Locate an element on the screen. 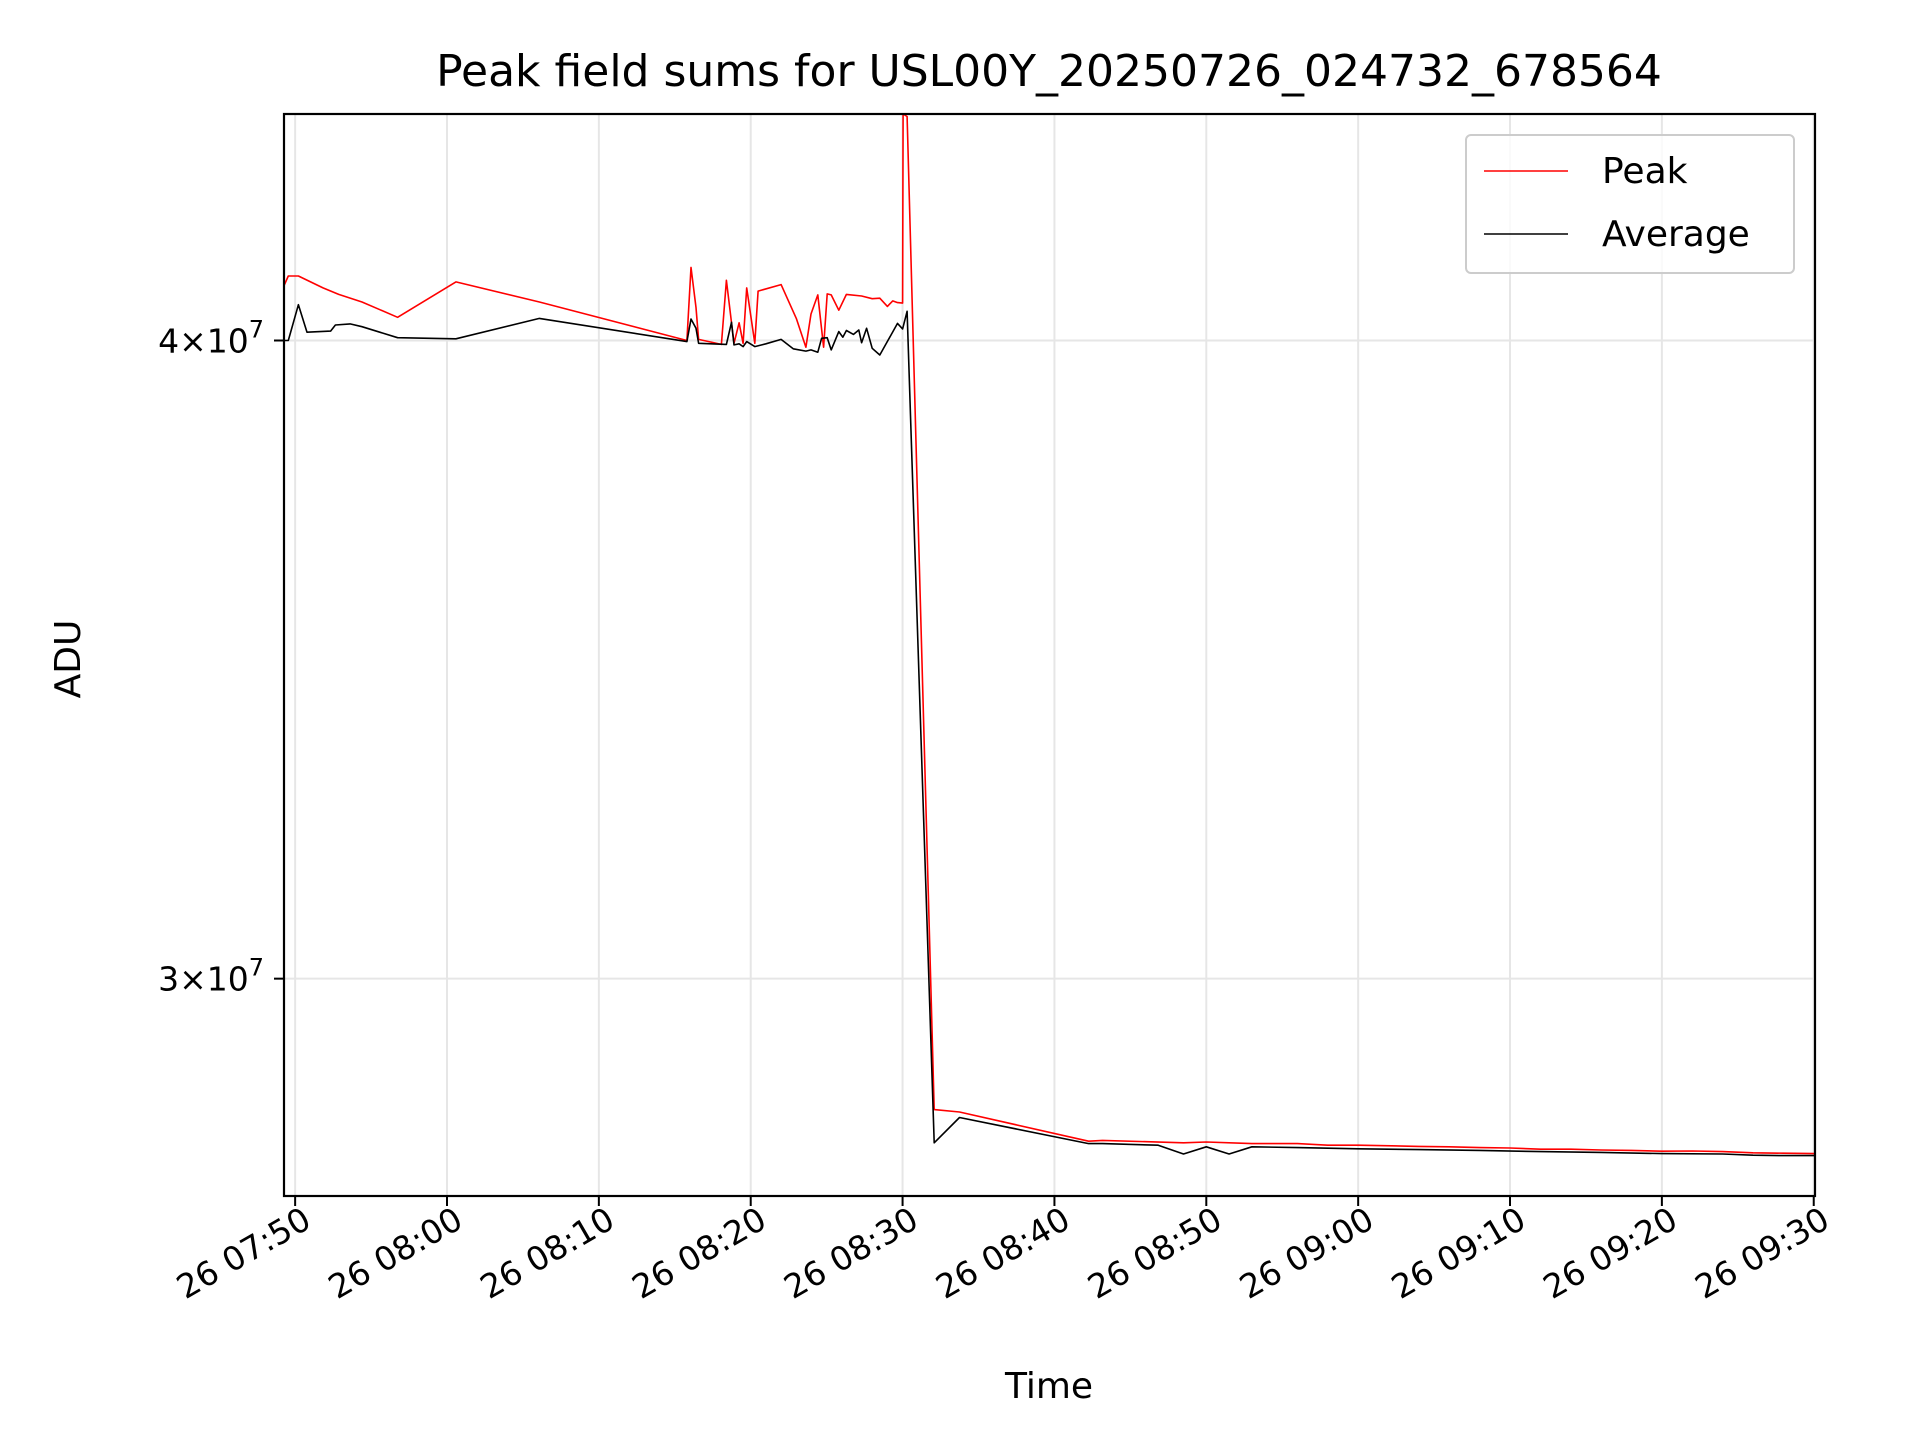  y-axis-ticks: 3×107 4×107 is located at coordinates (221, 657).